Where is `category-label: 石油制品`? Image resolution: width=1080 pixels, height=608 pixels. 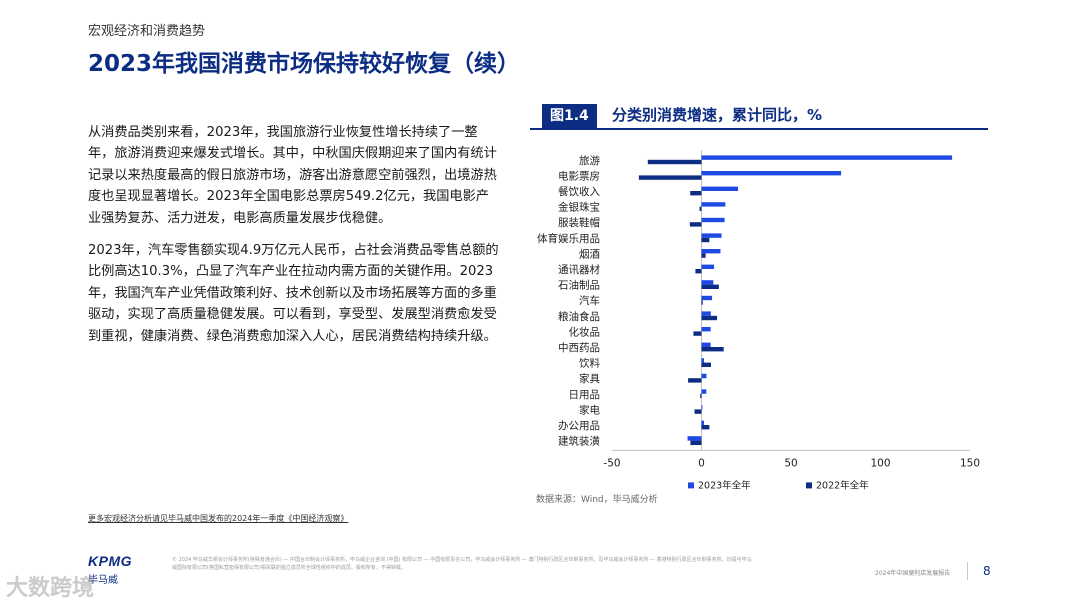
category-label: 石油制品 is located at coordinates (579, 285).